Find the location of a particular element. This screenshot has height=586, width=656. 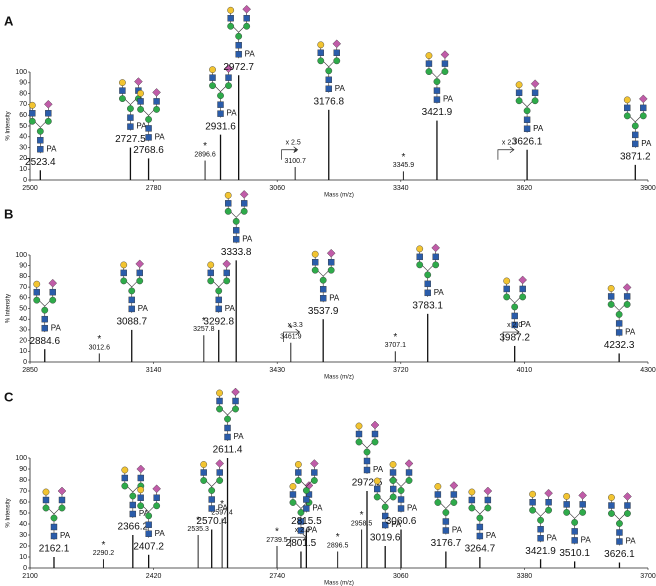

zoom-label: x 2.0 is located at coordinates (514, 325).